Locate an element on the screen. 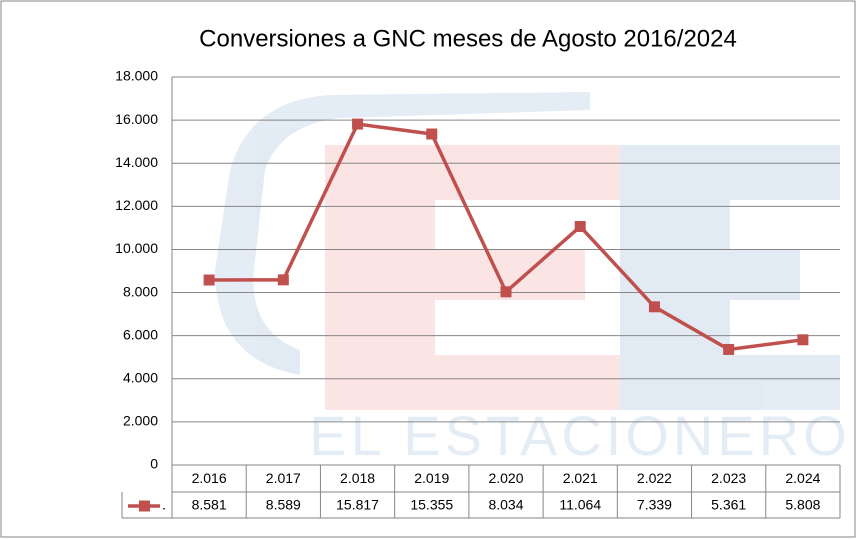  y-tick-label: 14.000 is located at coordinates (136, 162).